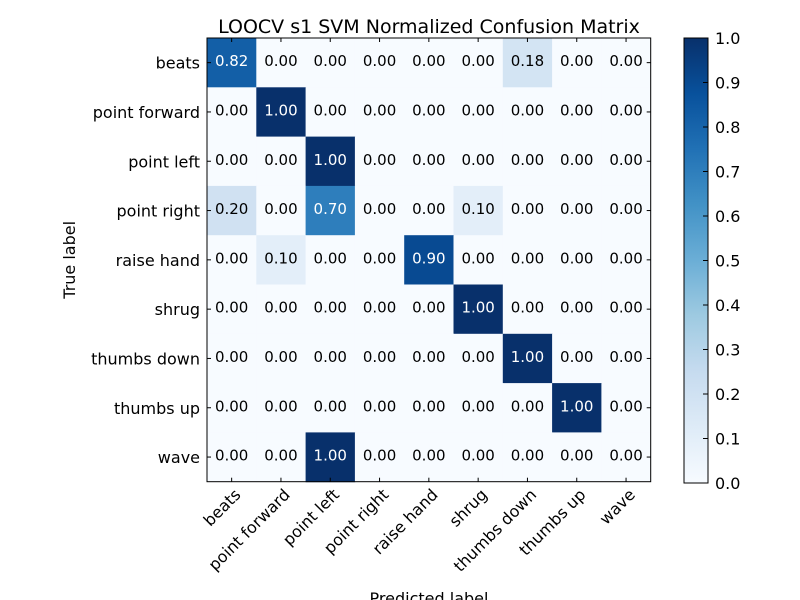 The height and width of the screenshot is (600, 800). Describe the element at coordinates (429, 594) in the screenshot. I see `x-axis-label: Predicted label` at that location.